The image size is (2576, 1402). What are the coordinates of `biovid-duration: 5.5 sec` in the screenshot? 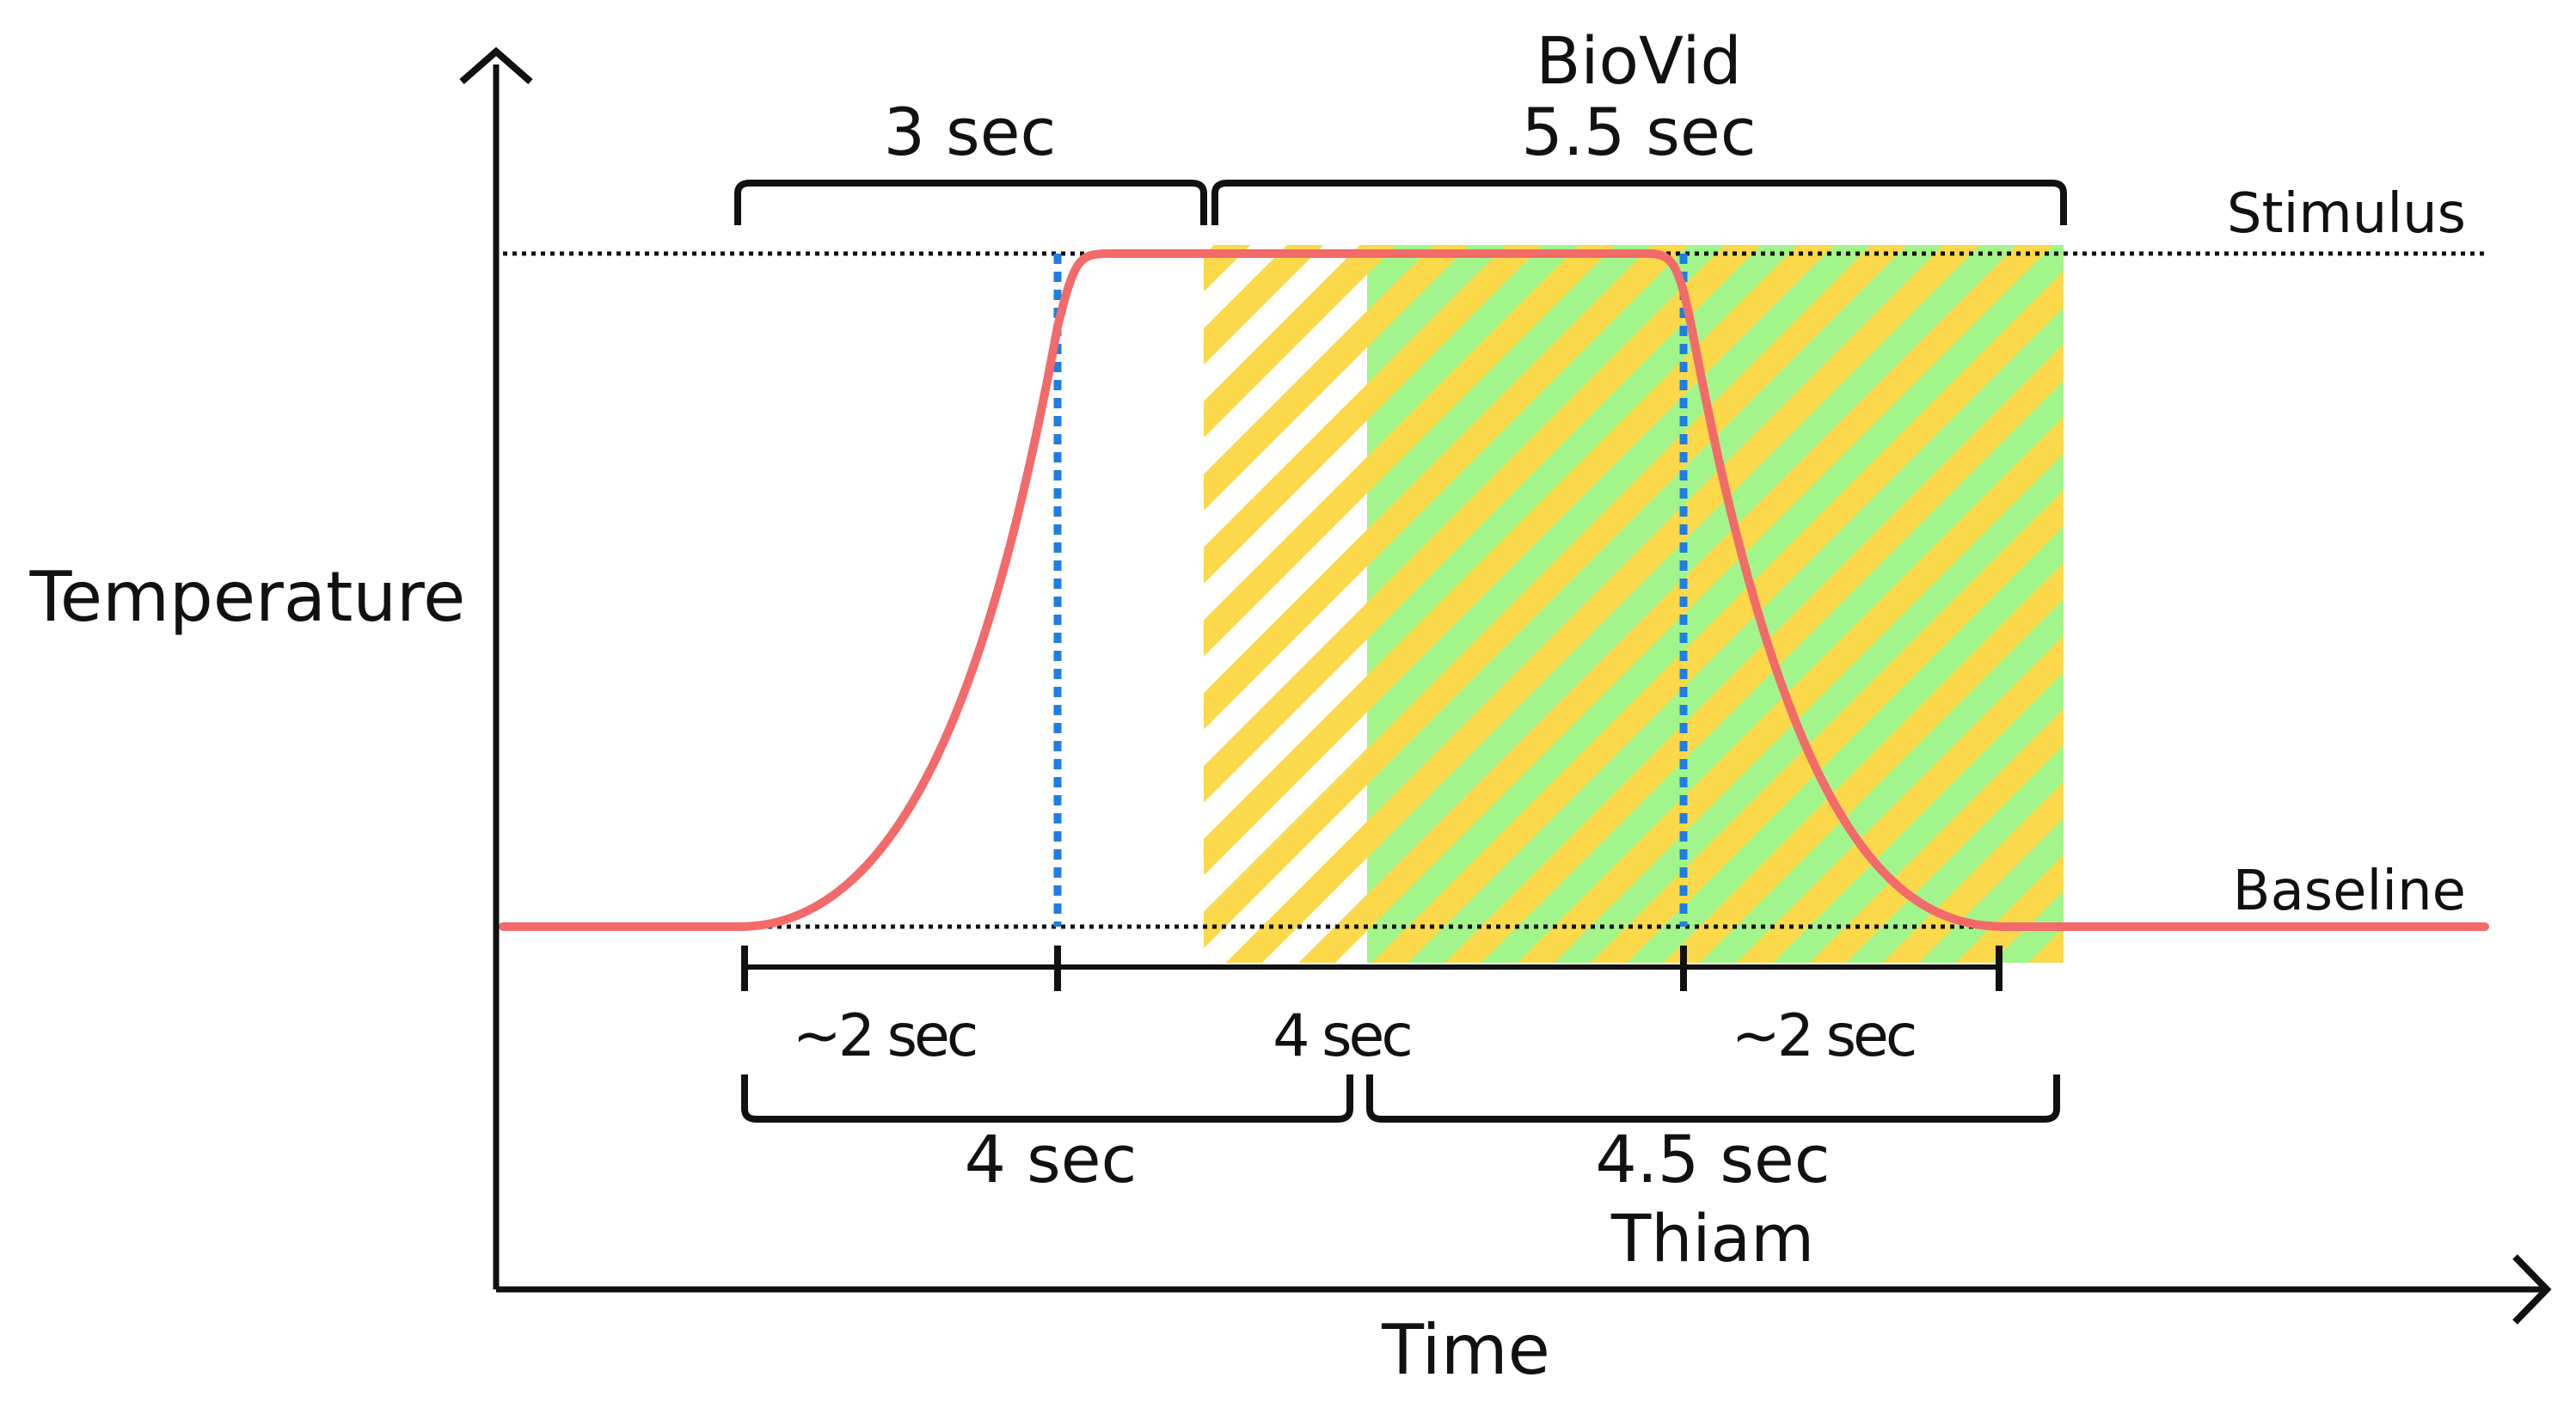 It's located at (1639, 132).